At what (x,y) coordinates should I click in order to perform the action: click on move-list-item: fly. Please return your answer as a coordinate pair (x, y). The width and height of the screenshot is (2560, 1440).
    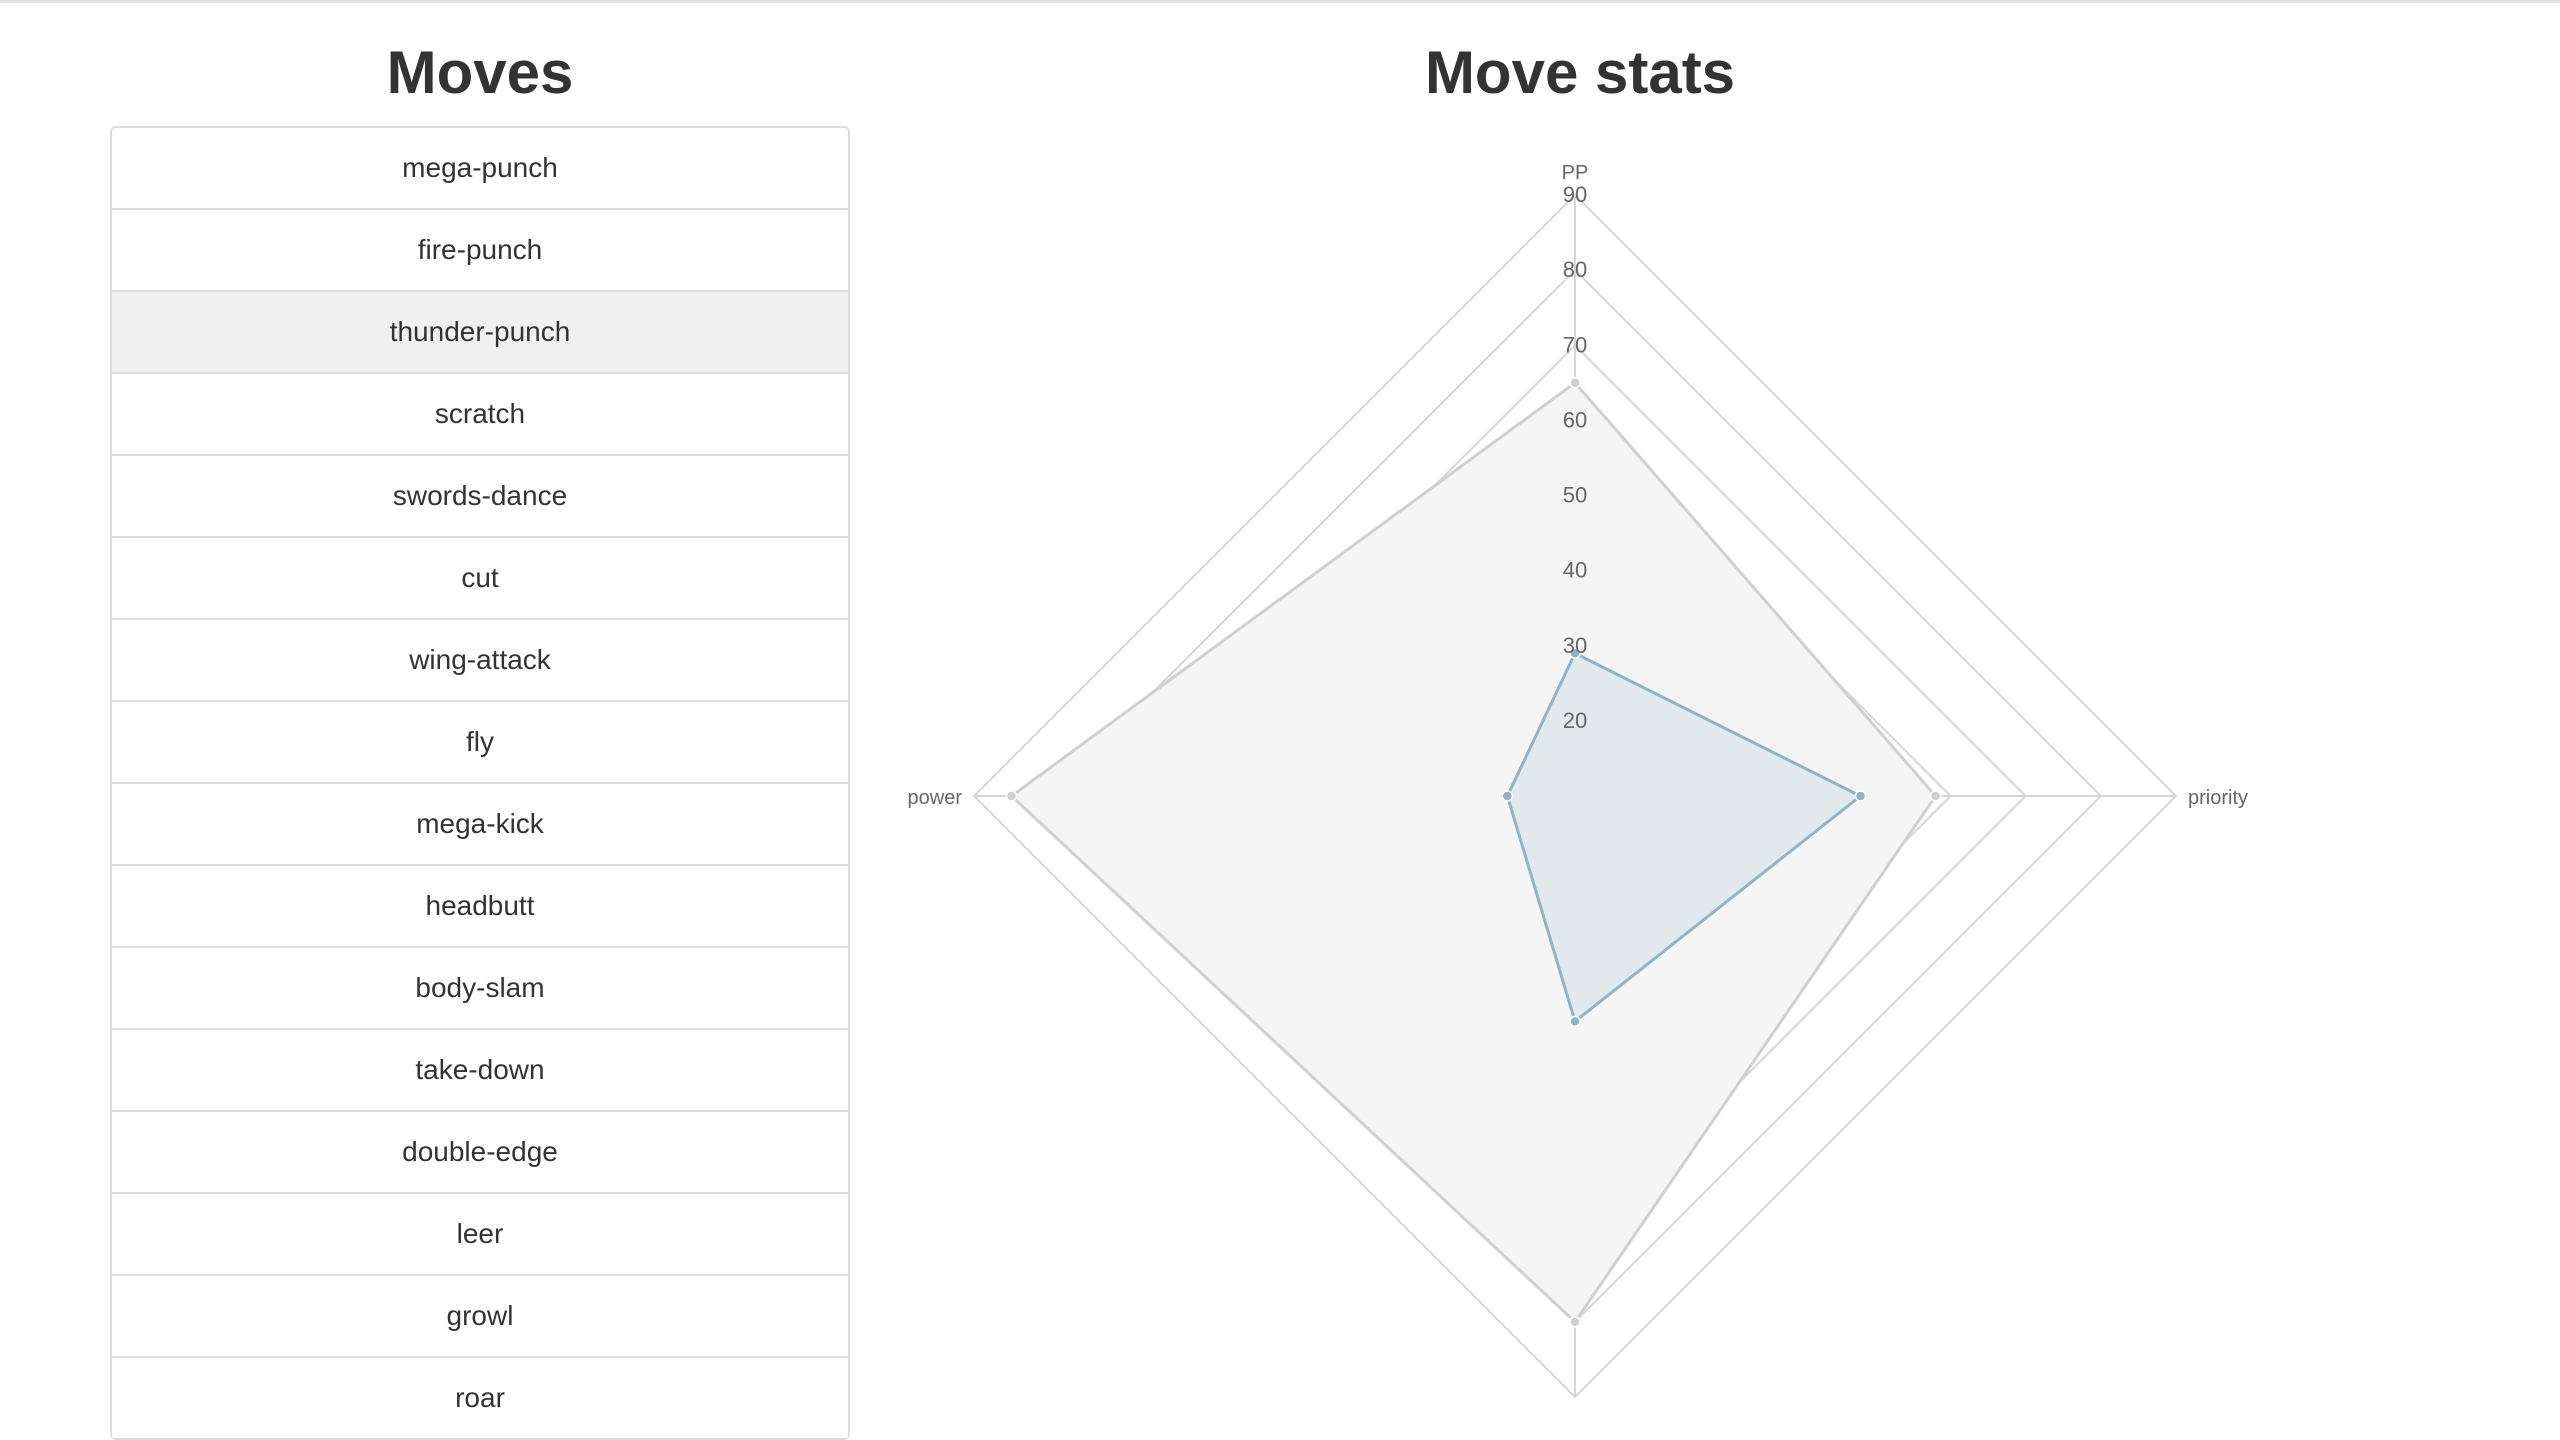
    Looking at the image, I should click on (480, 743).